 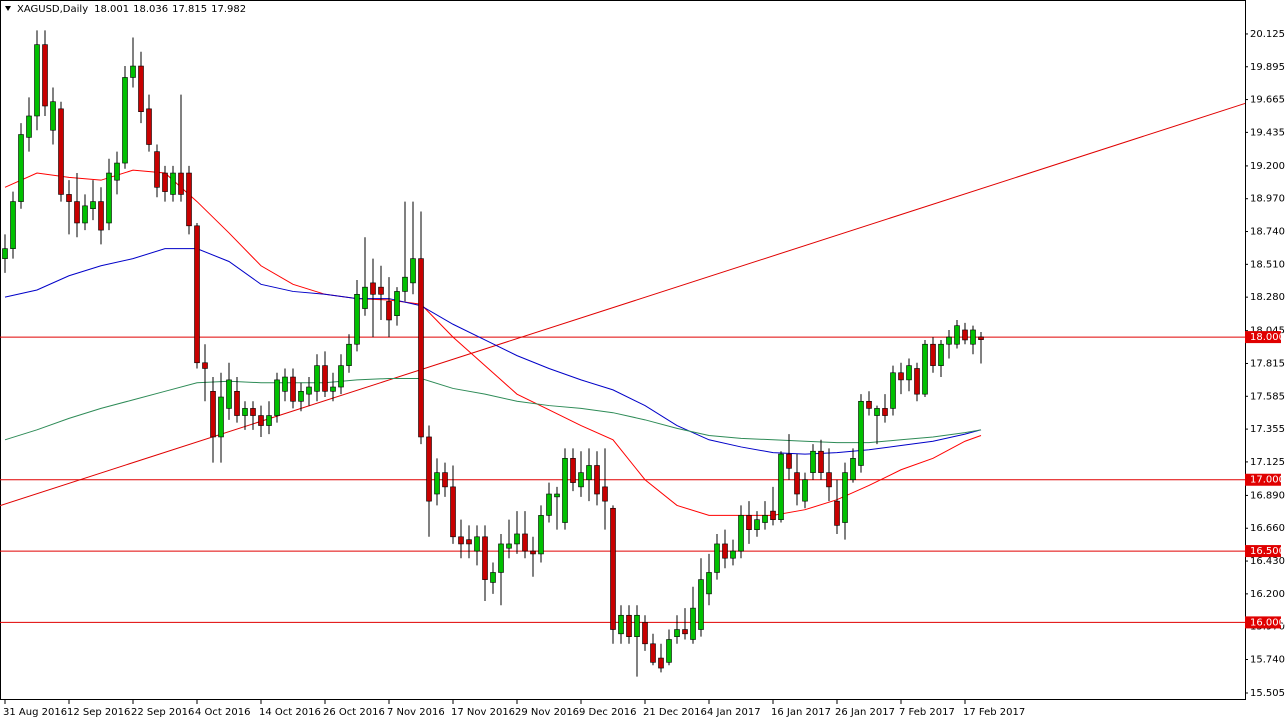 I want to click on y-tick-label: 17.585, so click(x=1267, y=396).